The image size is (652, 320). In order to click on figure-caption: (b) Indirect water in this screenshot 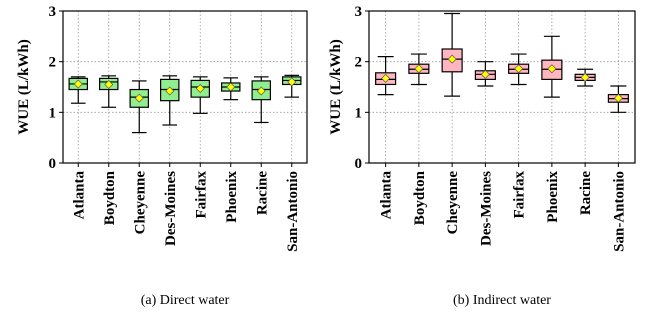, I will do `click(502, 300)`.